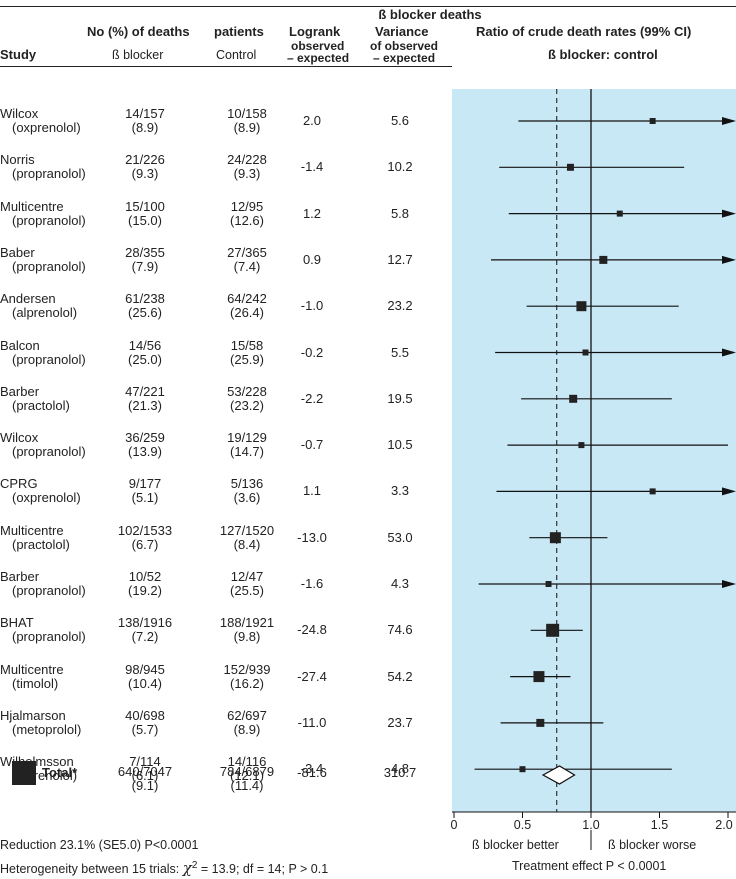 The height and width of the screenshot is (879, 736). I want to click on control-pct: (9.3), so click(247, 174).